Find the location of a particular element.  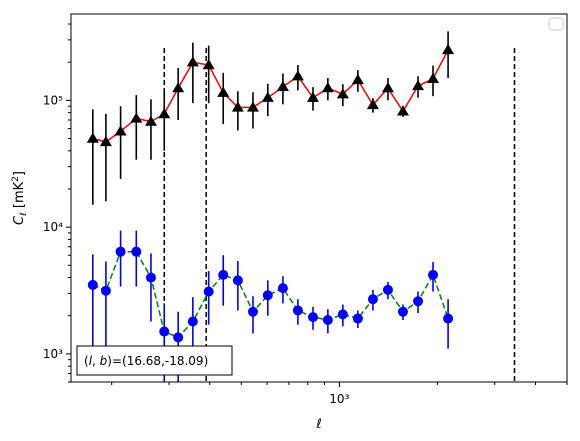

annotation-text: (l, b)=(16.68,-18.09) is located at coordinates (146, 361).